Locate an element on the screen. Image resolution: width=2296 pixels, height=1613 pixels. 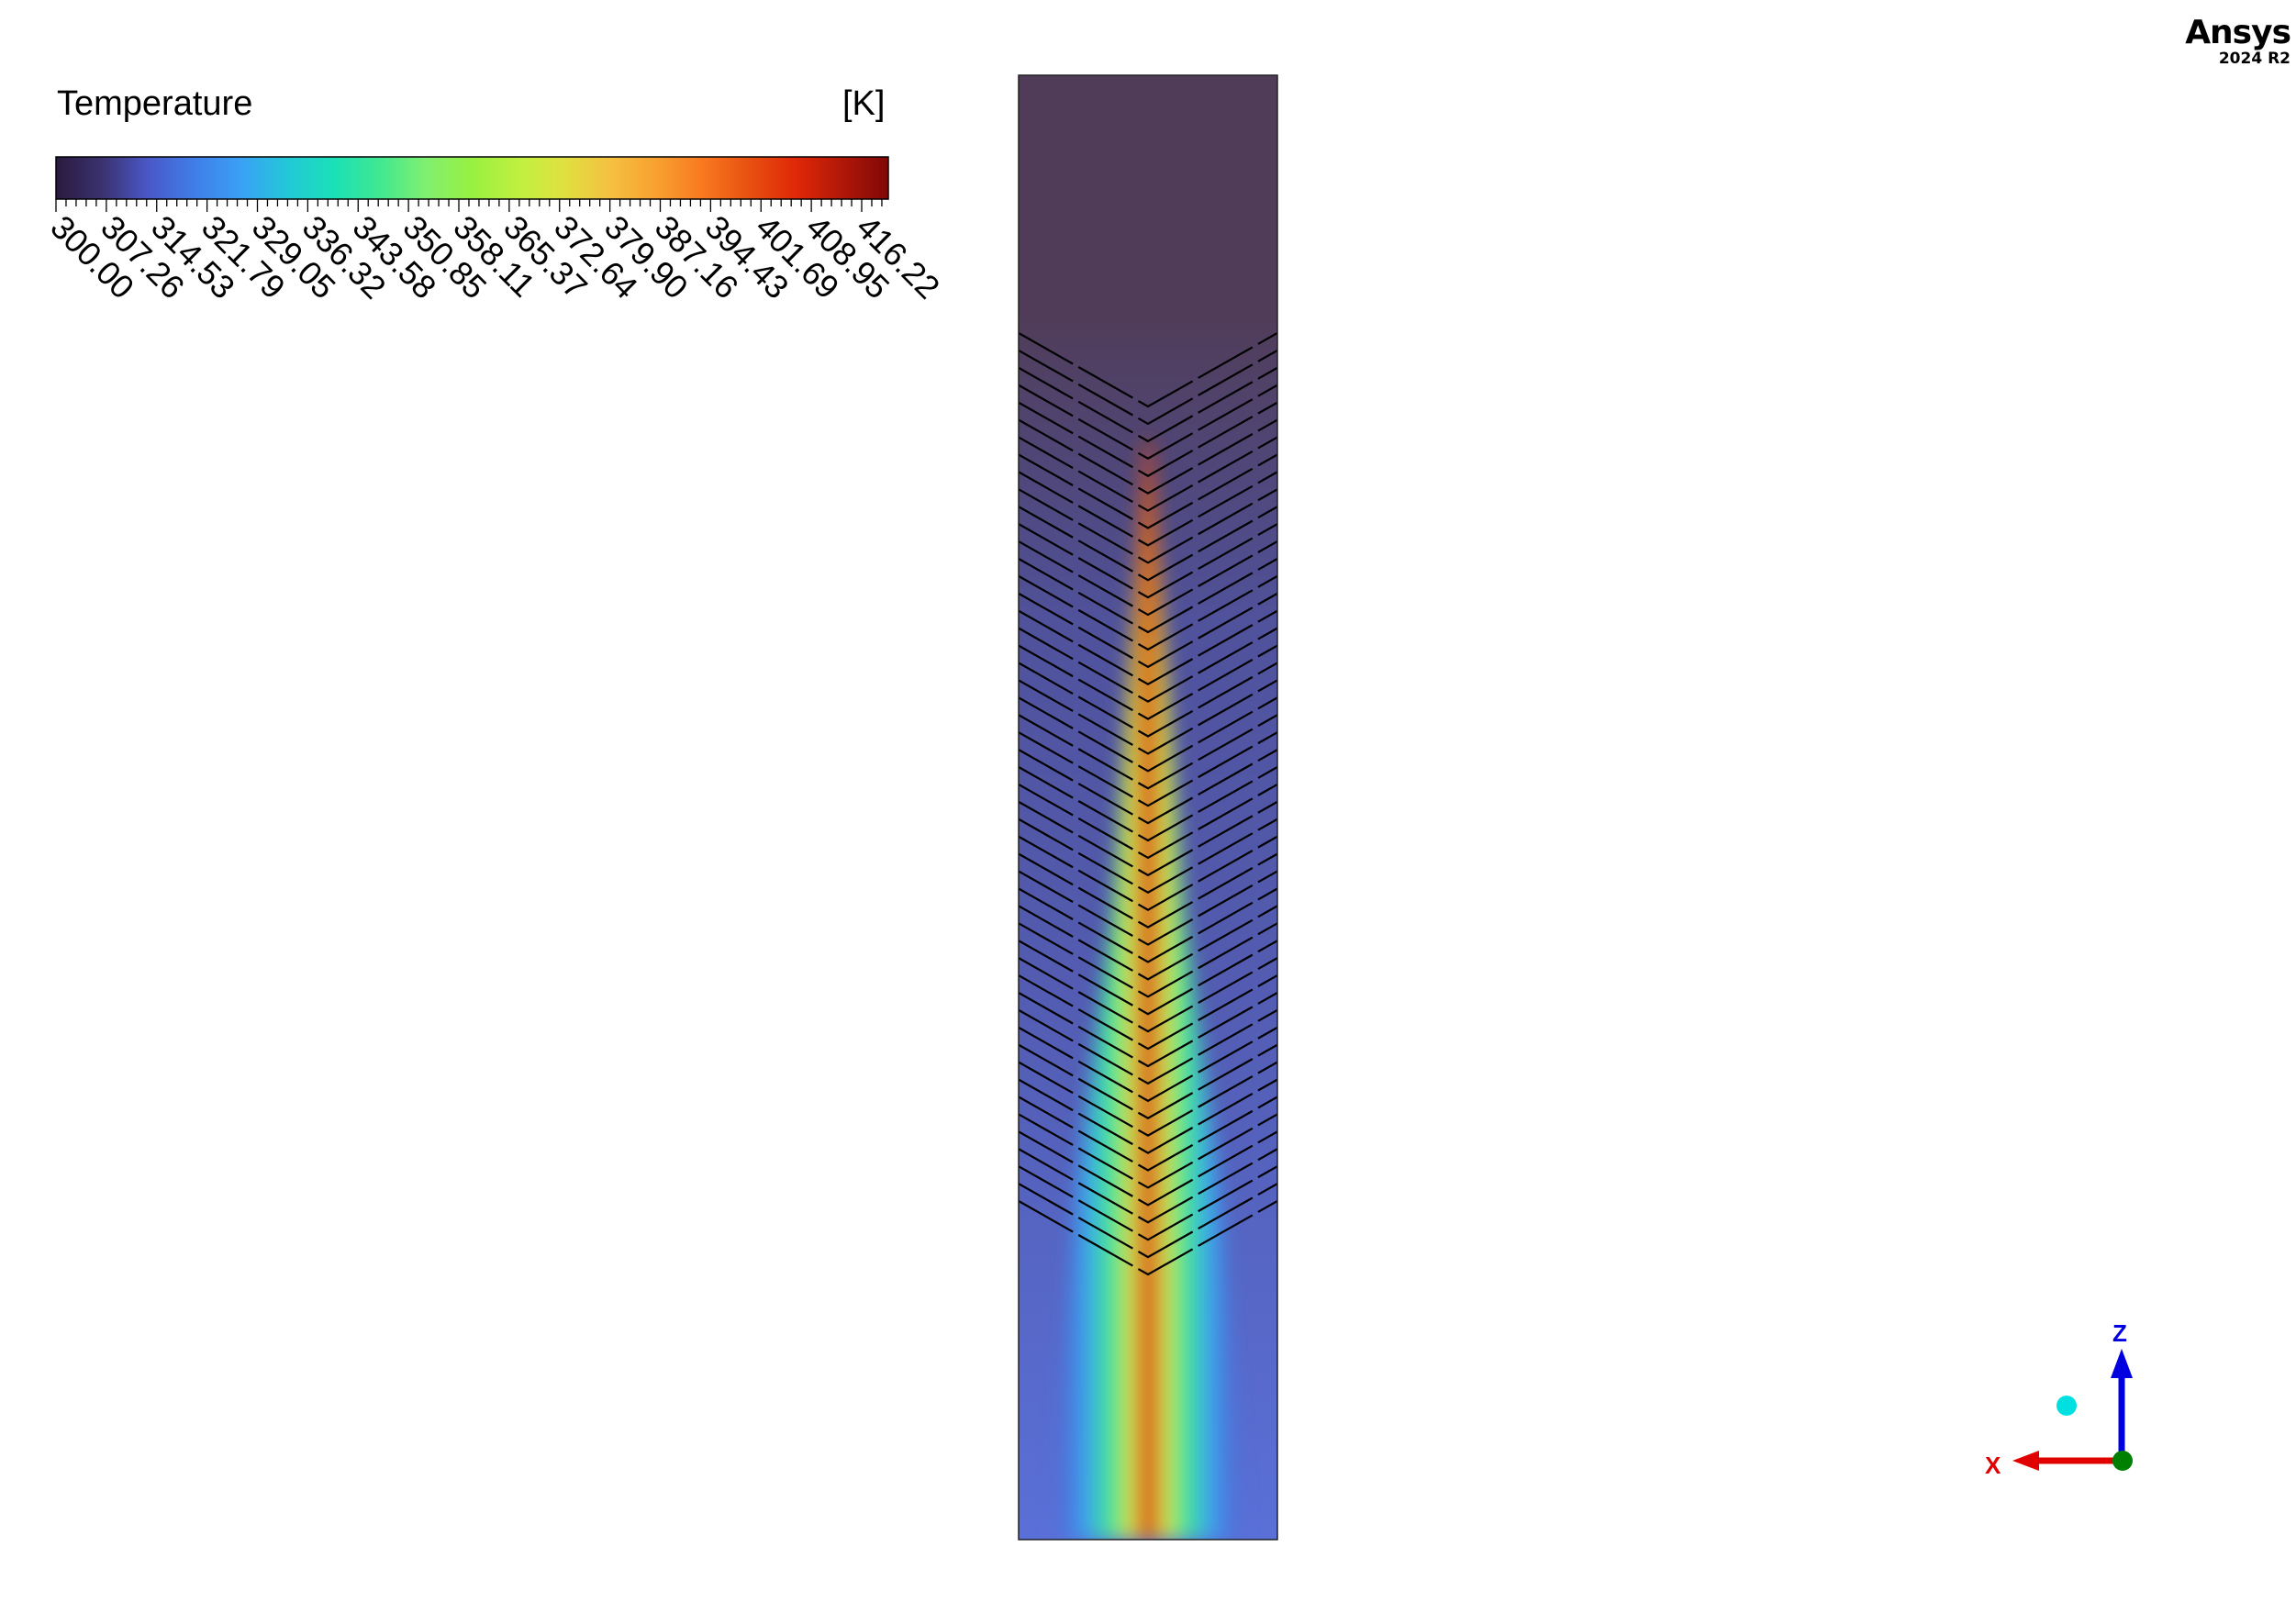
origin-ball is located at coordinates (2122, 1461).